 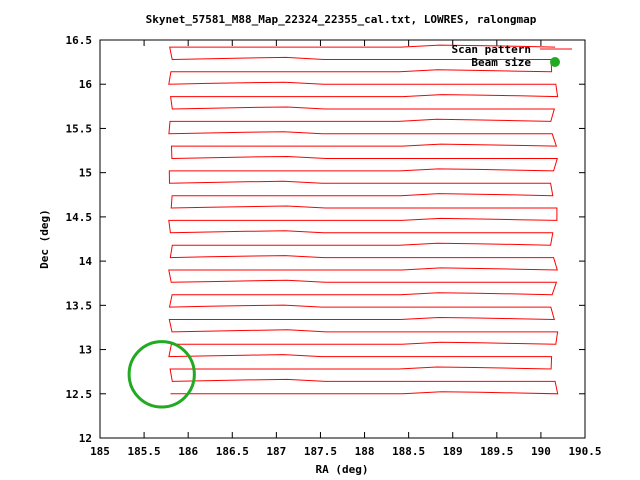 I want to click on x-tick-label: 189.5, so click(x=496, y=451).